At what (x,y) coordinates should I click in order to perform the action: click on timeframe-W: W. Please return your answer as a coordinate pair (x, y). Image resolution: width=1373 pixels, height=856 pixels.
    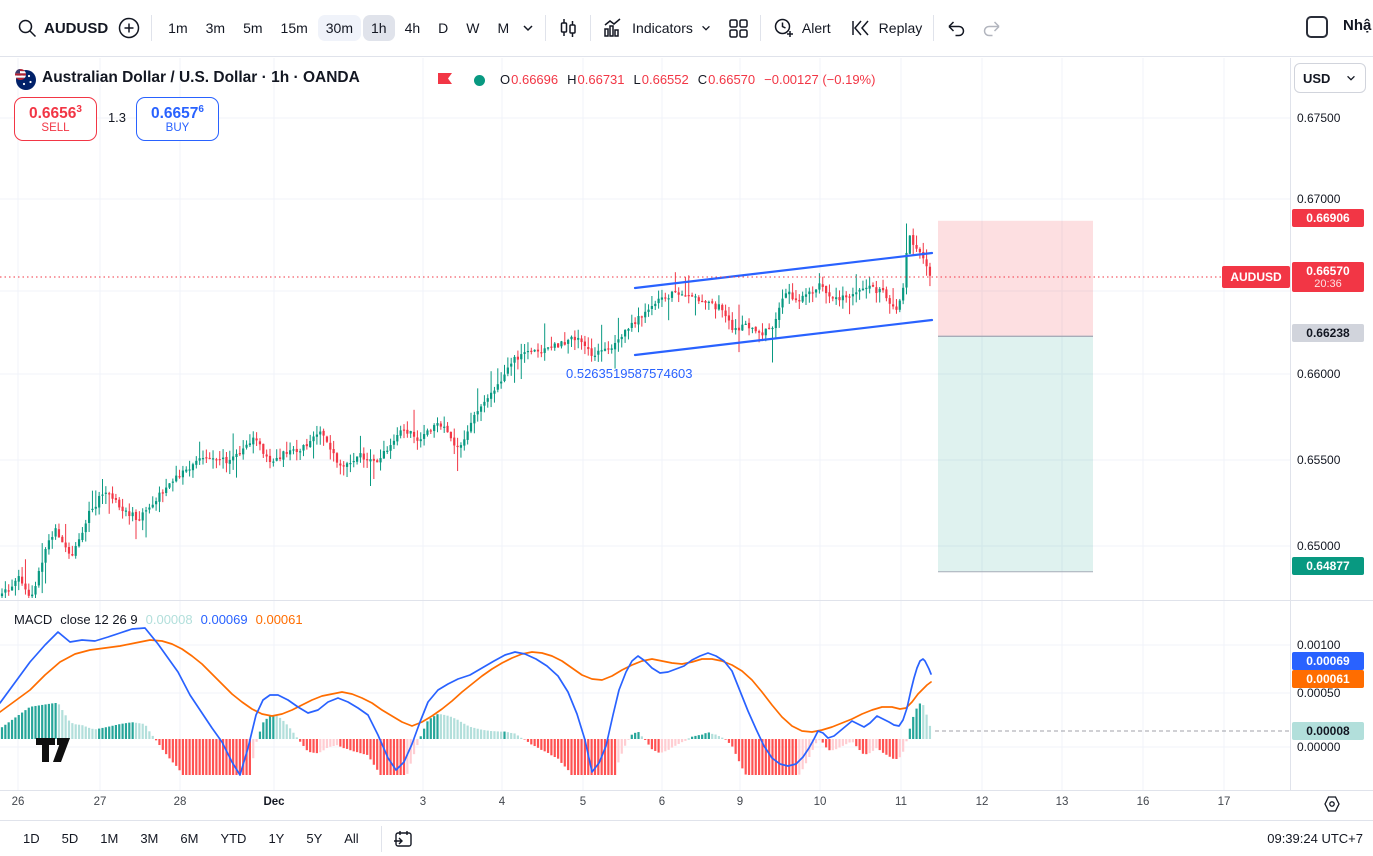
    Looking at the image, I should click on (473, 28).